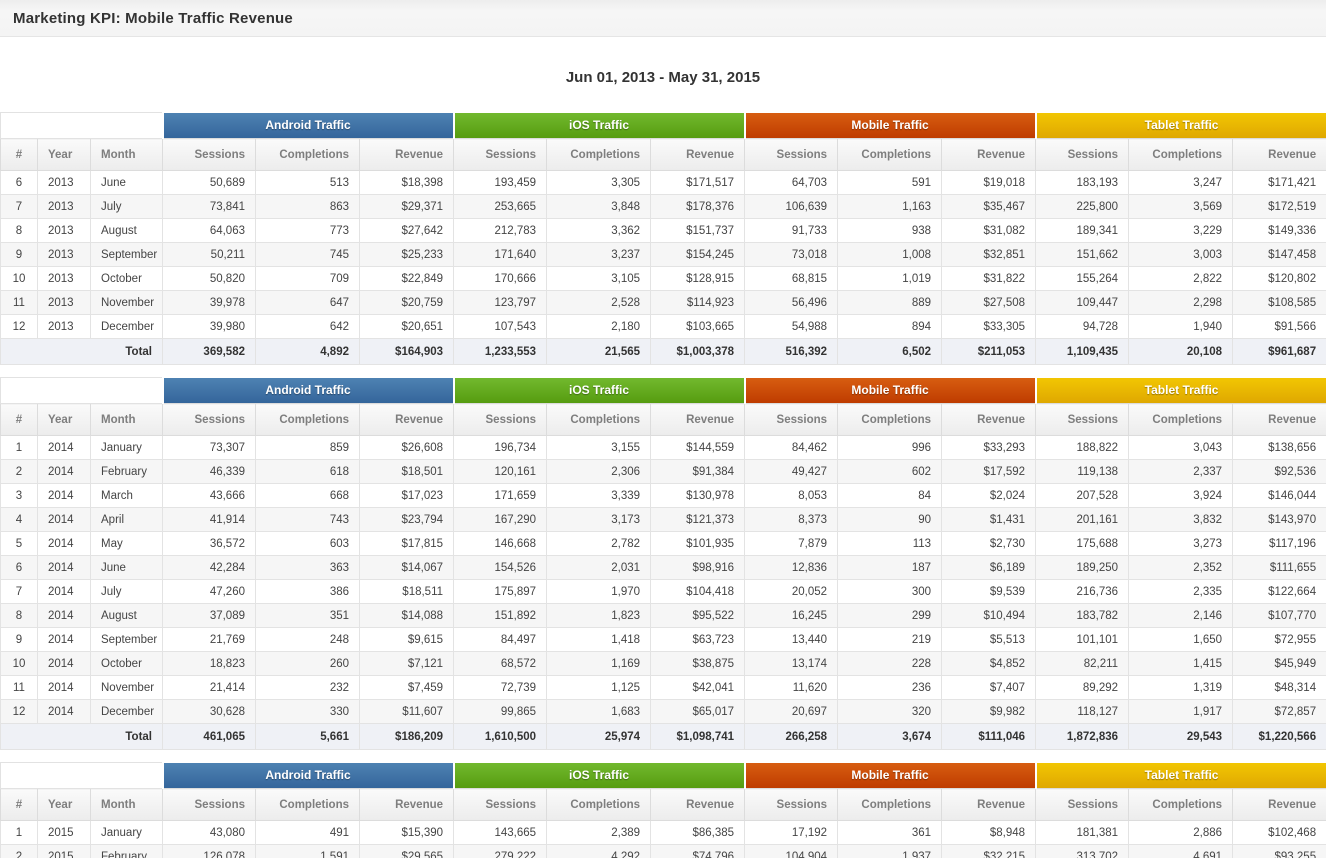 The height and width of the screenshot is (858, 1326). Describe the element at coordinates (1279, 302) in the screenshot. I see `cell-value: $108,585` at that location.